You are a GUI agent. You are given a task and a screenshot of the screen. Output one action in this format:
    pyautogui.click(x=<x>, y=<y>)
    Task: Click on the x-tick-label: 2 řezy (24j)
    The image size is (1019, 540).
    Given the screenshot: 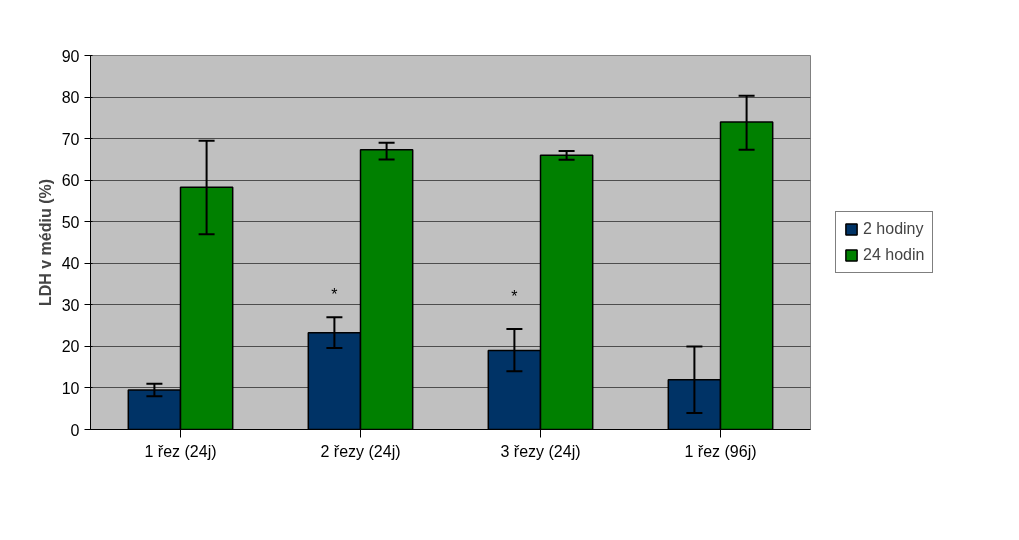 What is the action you would take?
    pyautogui.click(x=360, y=451)
    